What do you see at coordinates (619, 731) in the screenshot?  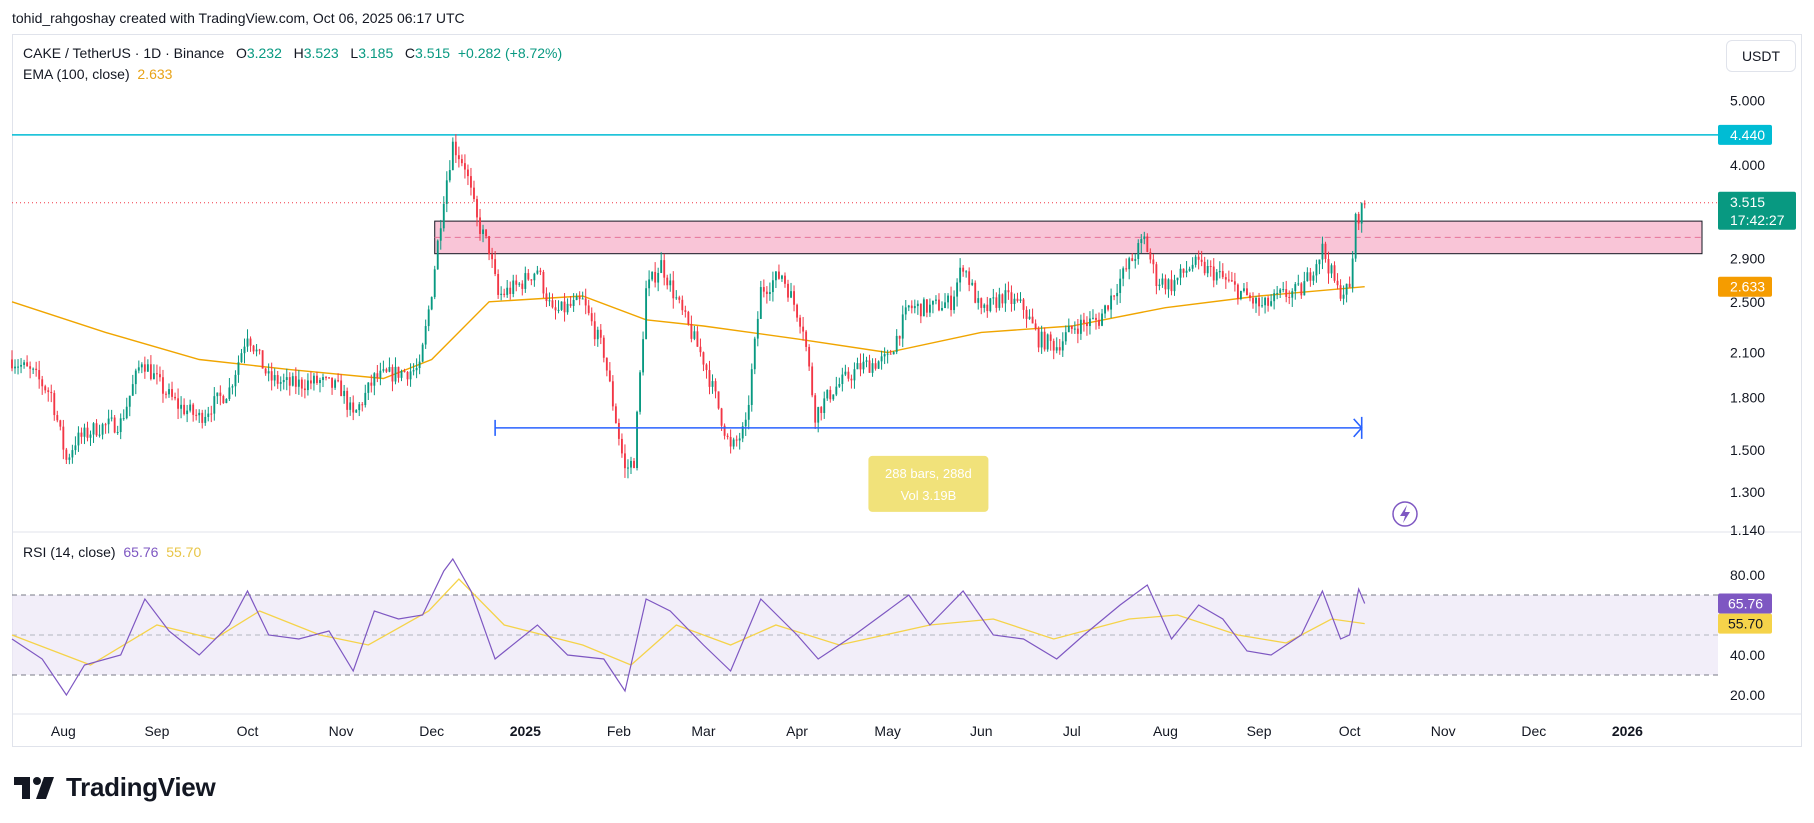 I see `time-tick-label: Feb` at bounding box center [619, 731].